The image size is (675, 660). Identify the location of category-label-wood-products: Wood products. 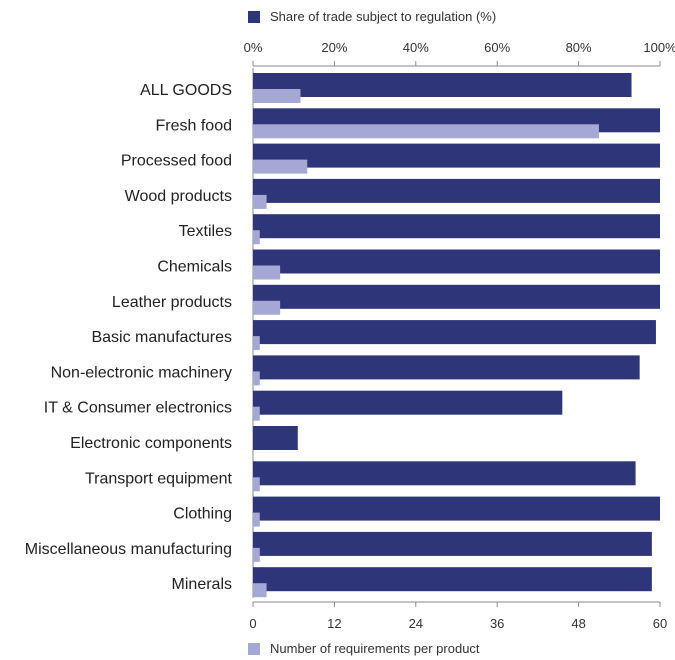
(178, 196).